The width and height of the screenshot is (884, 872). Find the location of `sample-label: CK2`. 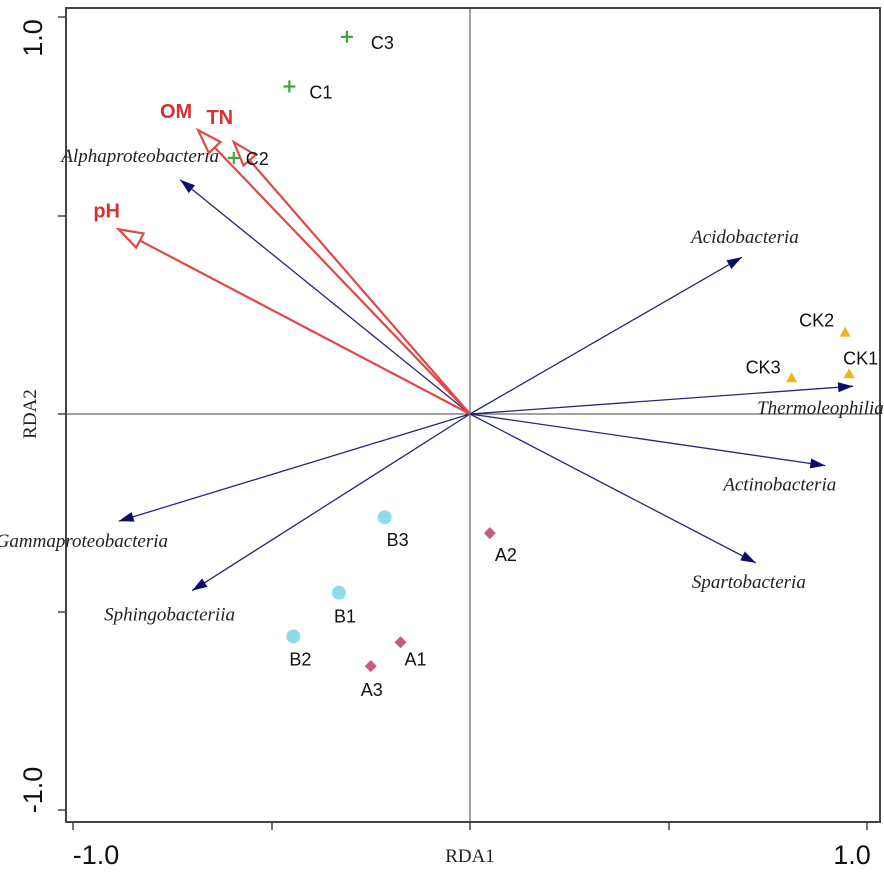

sample-label: CK2 is located at coordinates (816, 321).